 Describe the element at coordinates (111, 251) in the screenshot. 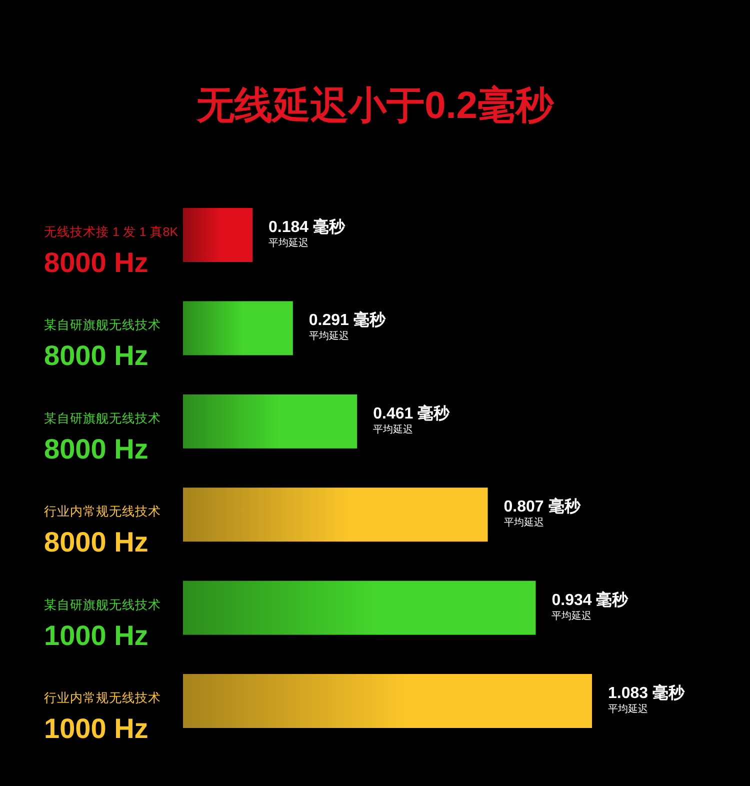

I see `y-tick-label: 无线技术接 1 发 1 真8K 8000 Hz` at that location.